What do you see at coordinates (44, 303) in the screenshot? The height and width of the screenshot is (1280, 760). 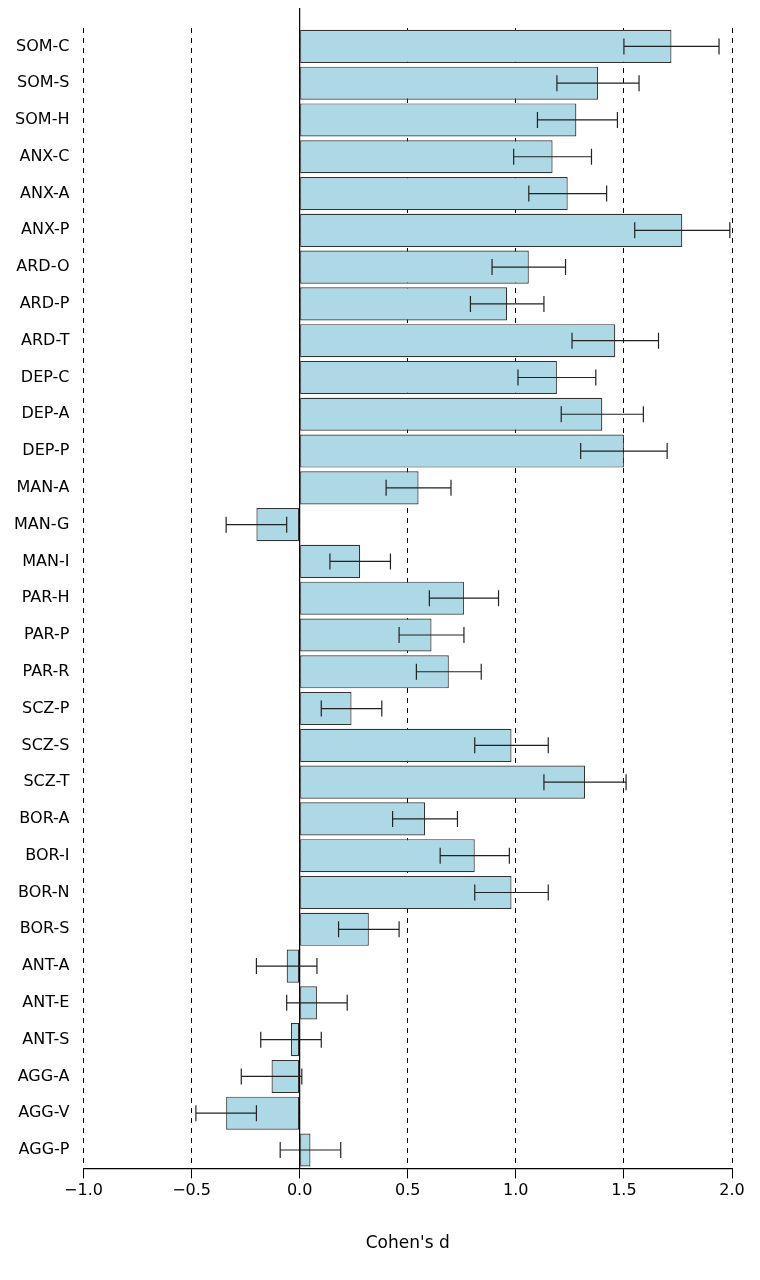 I see `y-tick-label: ARD-P` at bounding box center [44, 303].